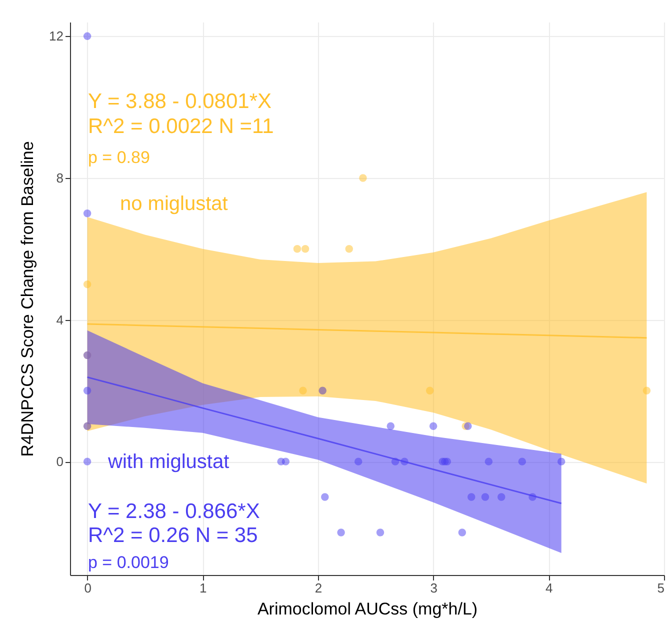 The width and height of the screenshot is (666, 625). Describe the element at coordinates (88, 588) in the screenshot. I see `x-tick-label: 0` at that location.